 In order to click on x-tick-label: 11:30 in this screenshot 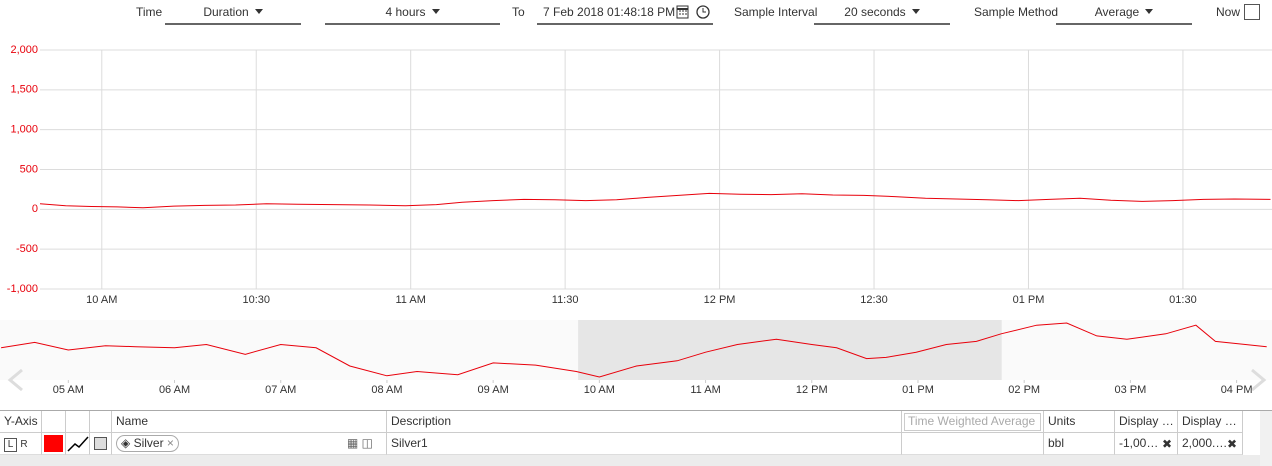, I will do `click(565, 300)`.